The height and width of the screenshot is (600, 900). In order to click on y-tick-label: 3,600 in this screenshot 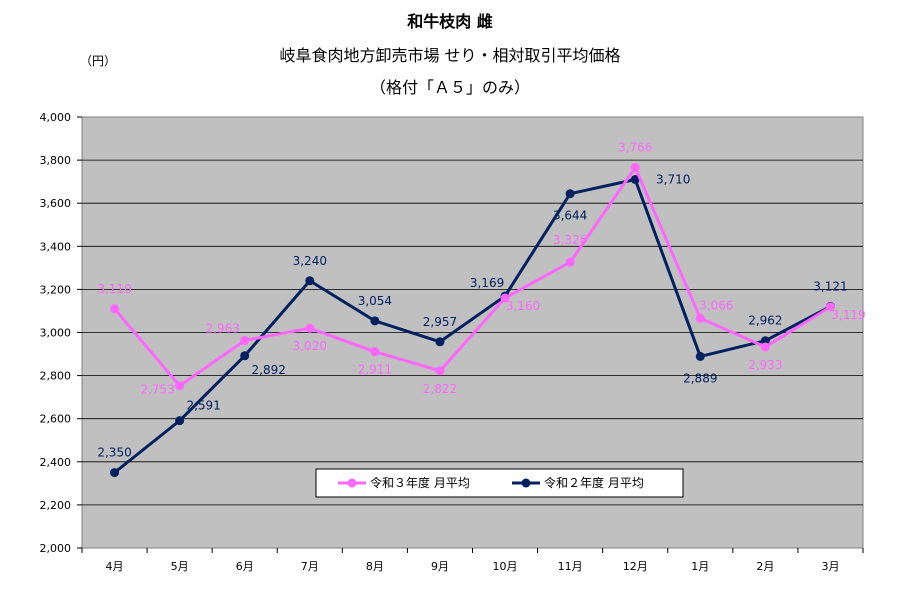, I will do `click(56, 203)`.